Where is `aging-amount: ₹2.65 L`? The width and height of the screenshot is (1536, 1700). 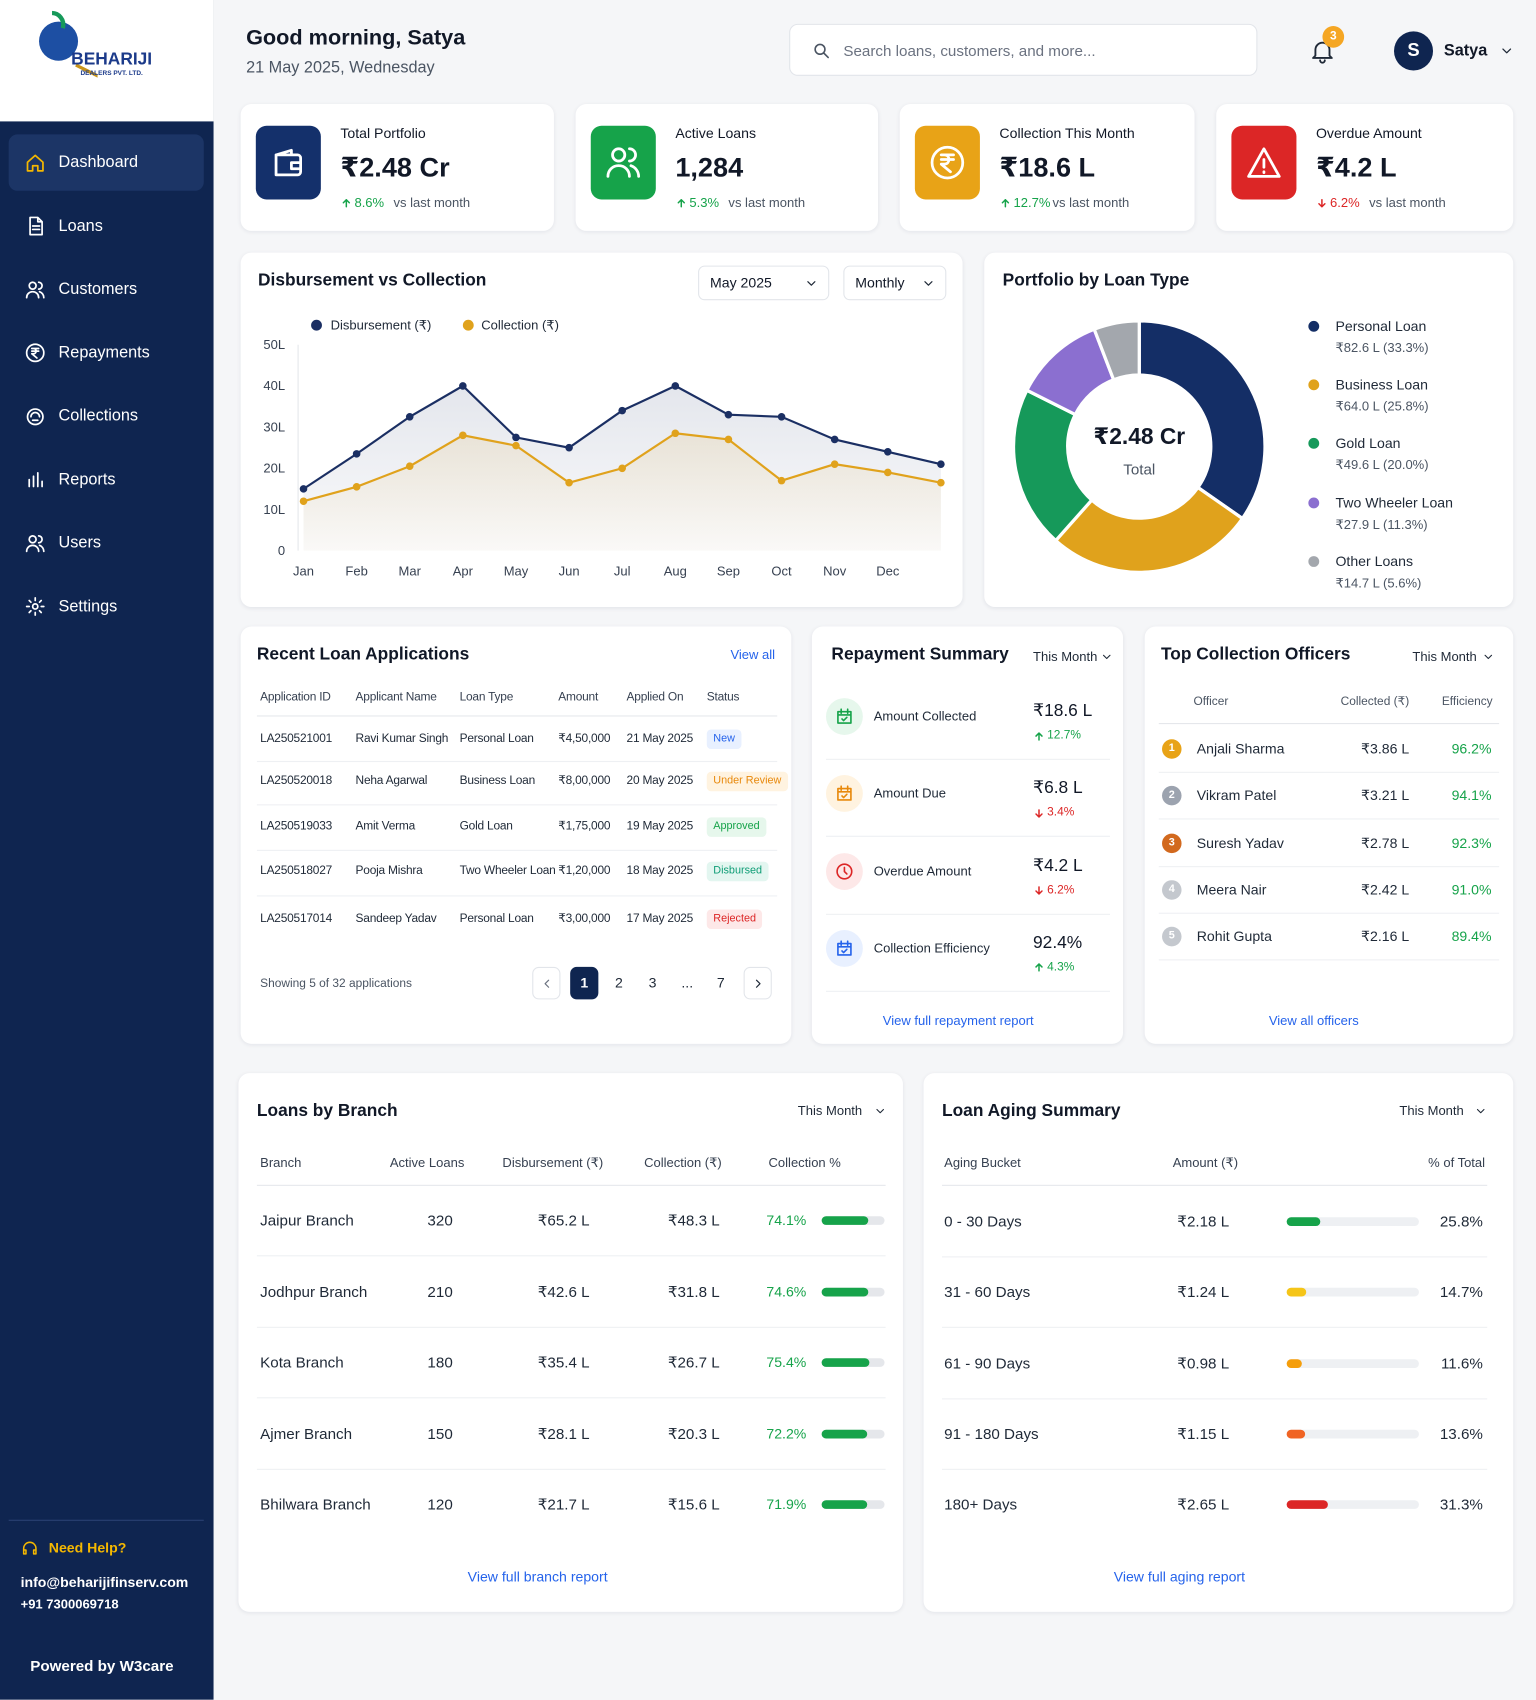
aging-amount: ₹2.65 L is located at coordinates (1203, 1504).